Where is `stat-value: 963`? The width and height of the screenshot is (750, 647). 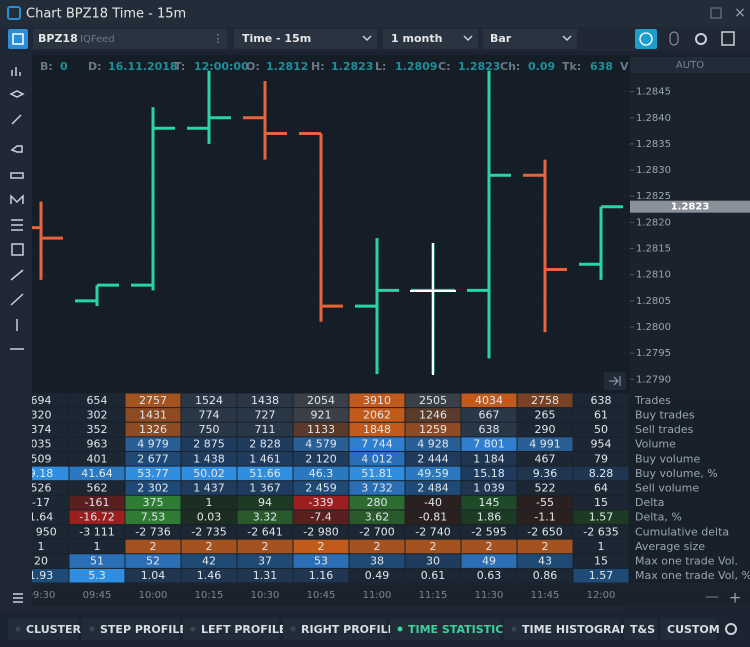 stat-value: 963 is located at coordinates (97, 444).